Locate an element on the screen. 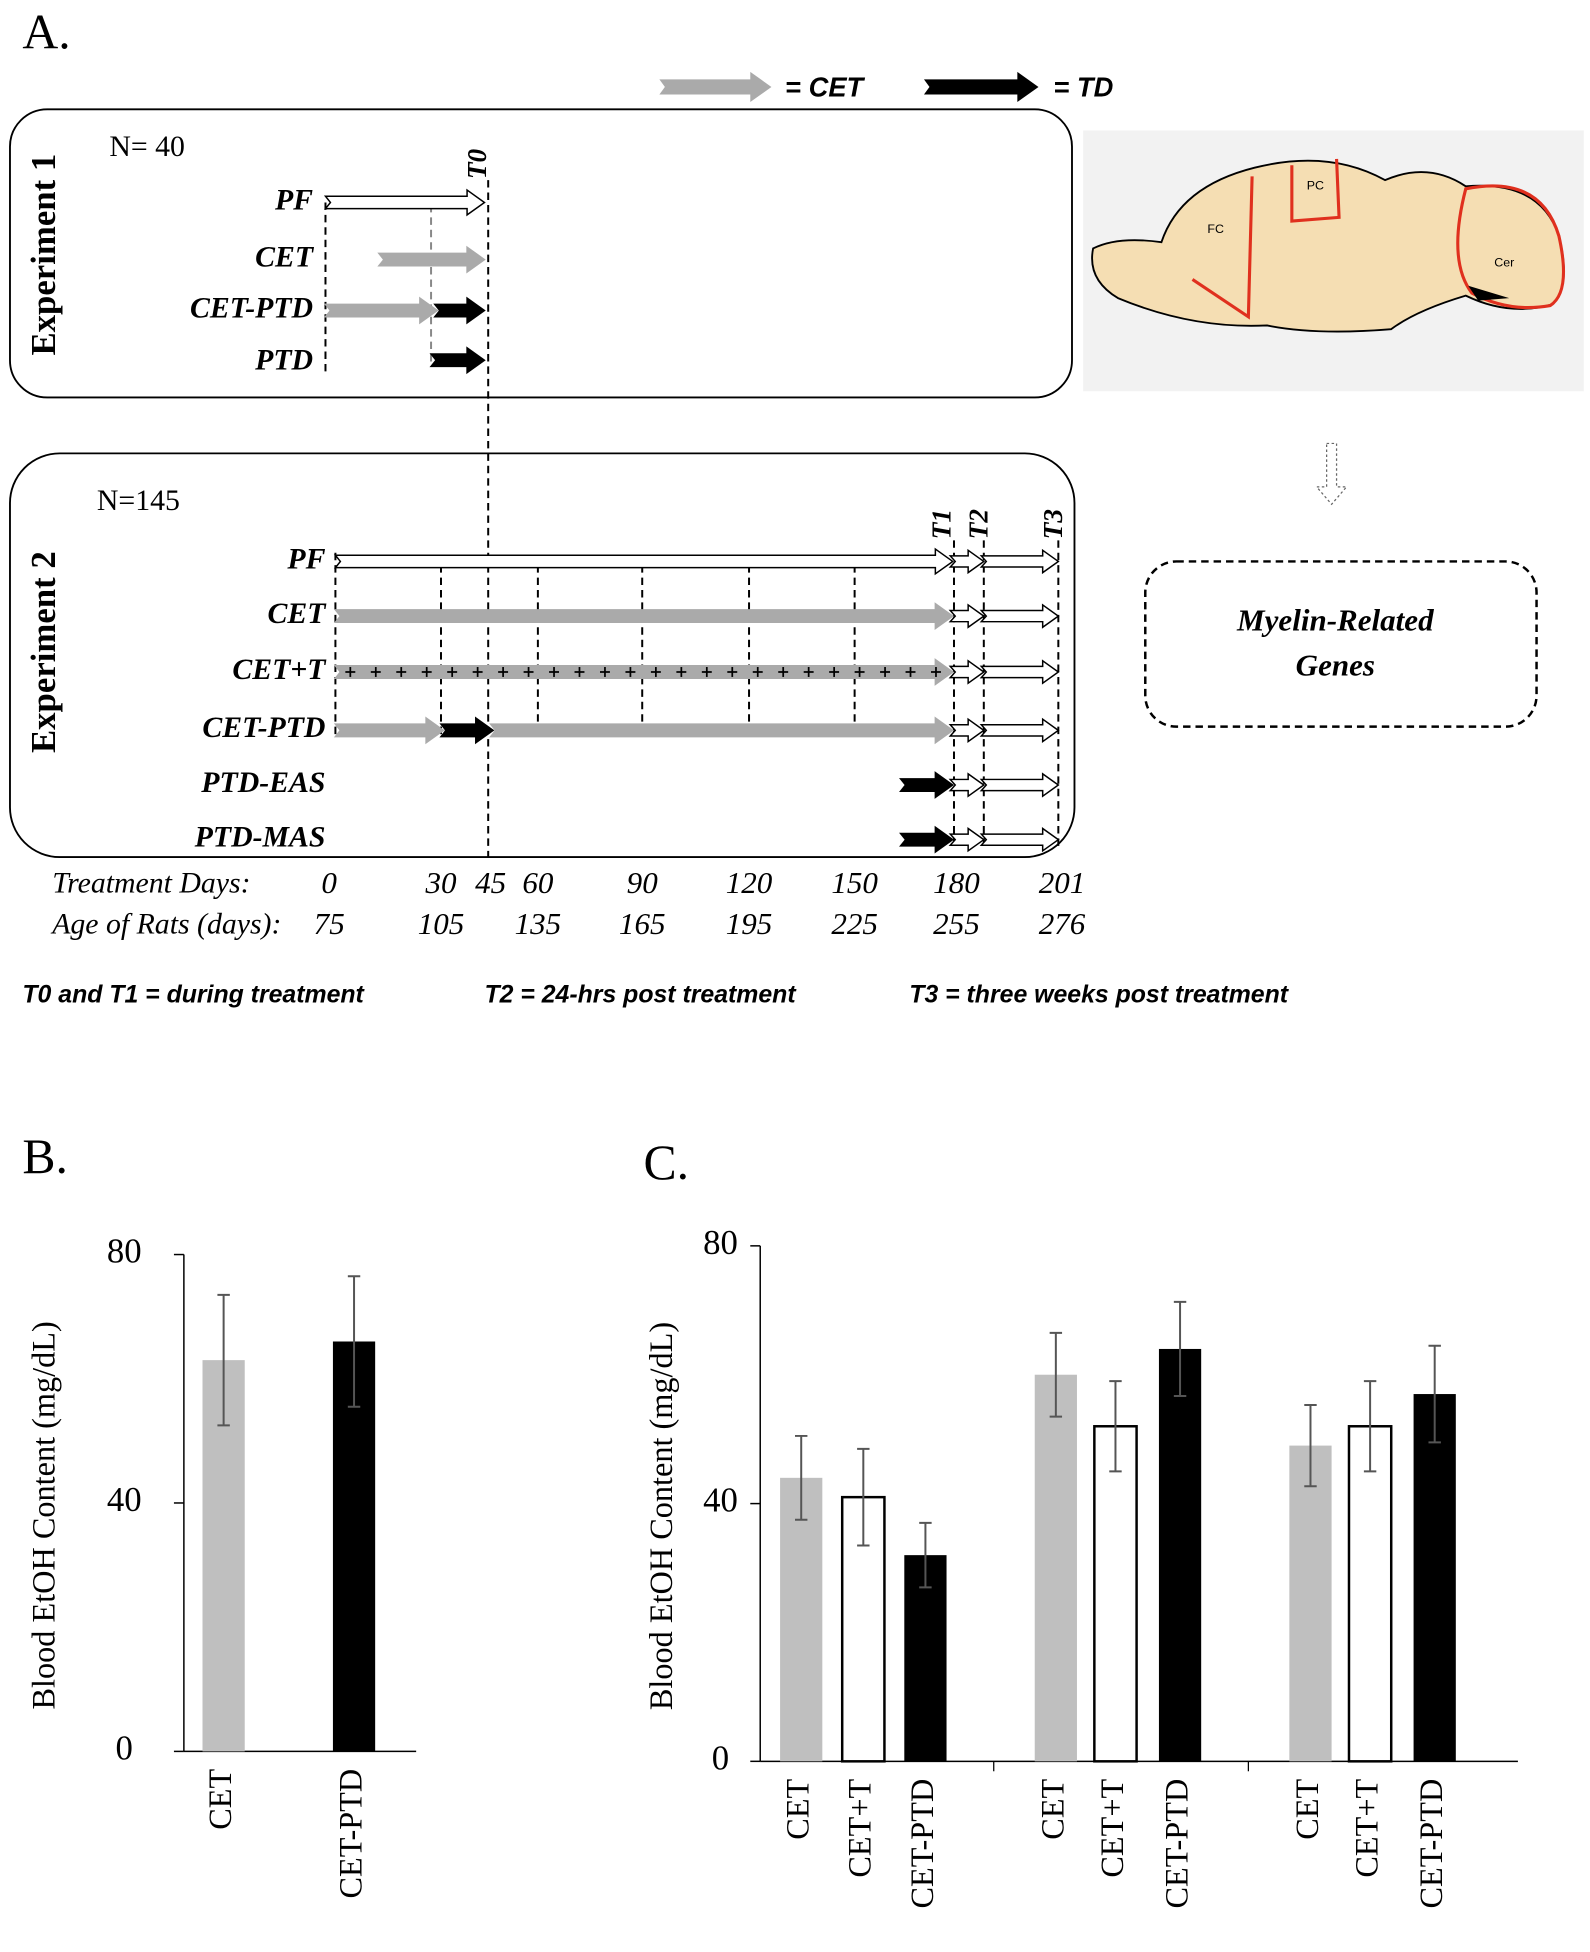 This screenshot has height=1952, width=1590. timepoint: T3 is located at coordinates (1053, 524).